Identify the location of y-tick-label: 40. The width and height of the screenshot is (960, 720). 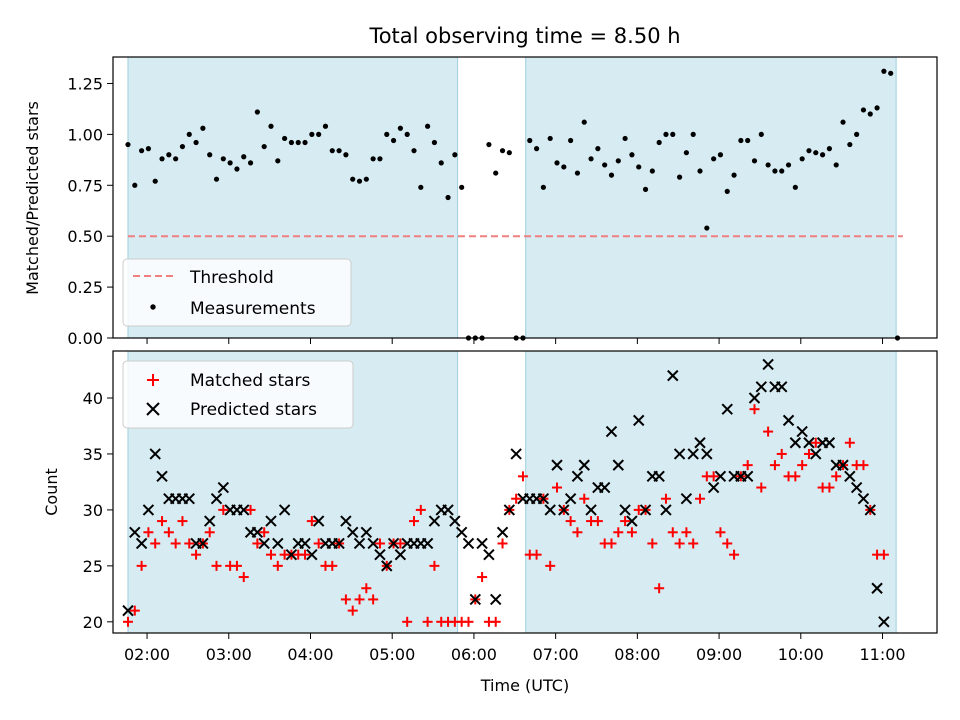
(93, 398).